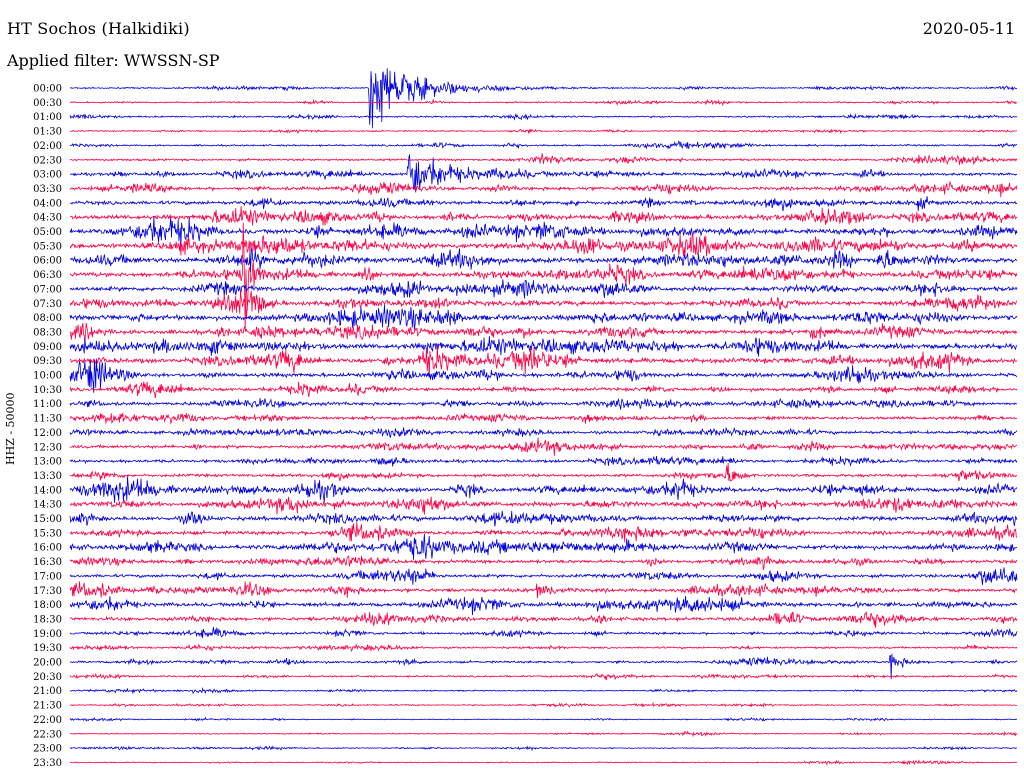 This screenshot has width=1024, height=780. I want to click on time-tick-label: 13:30, so click(47, 476).